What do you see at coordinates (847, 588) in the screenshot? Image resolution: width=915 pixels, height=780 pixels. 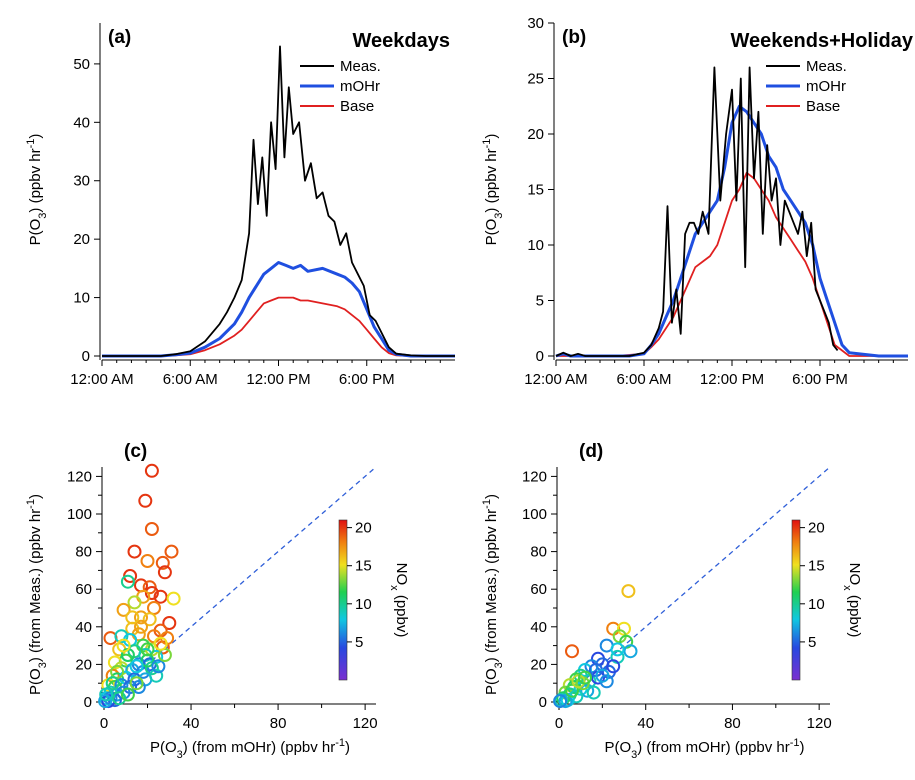 I see `colorbar-label-sub: x` at bounding box center [847, 588].